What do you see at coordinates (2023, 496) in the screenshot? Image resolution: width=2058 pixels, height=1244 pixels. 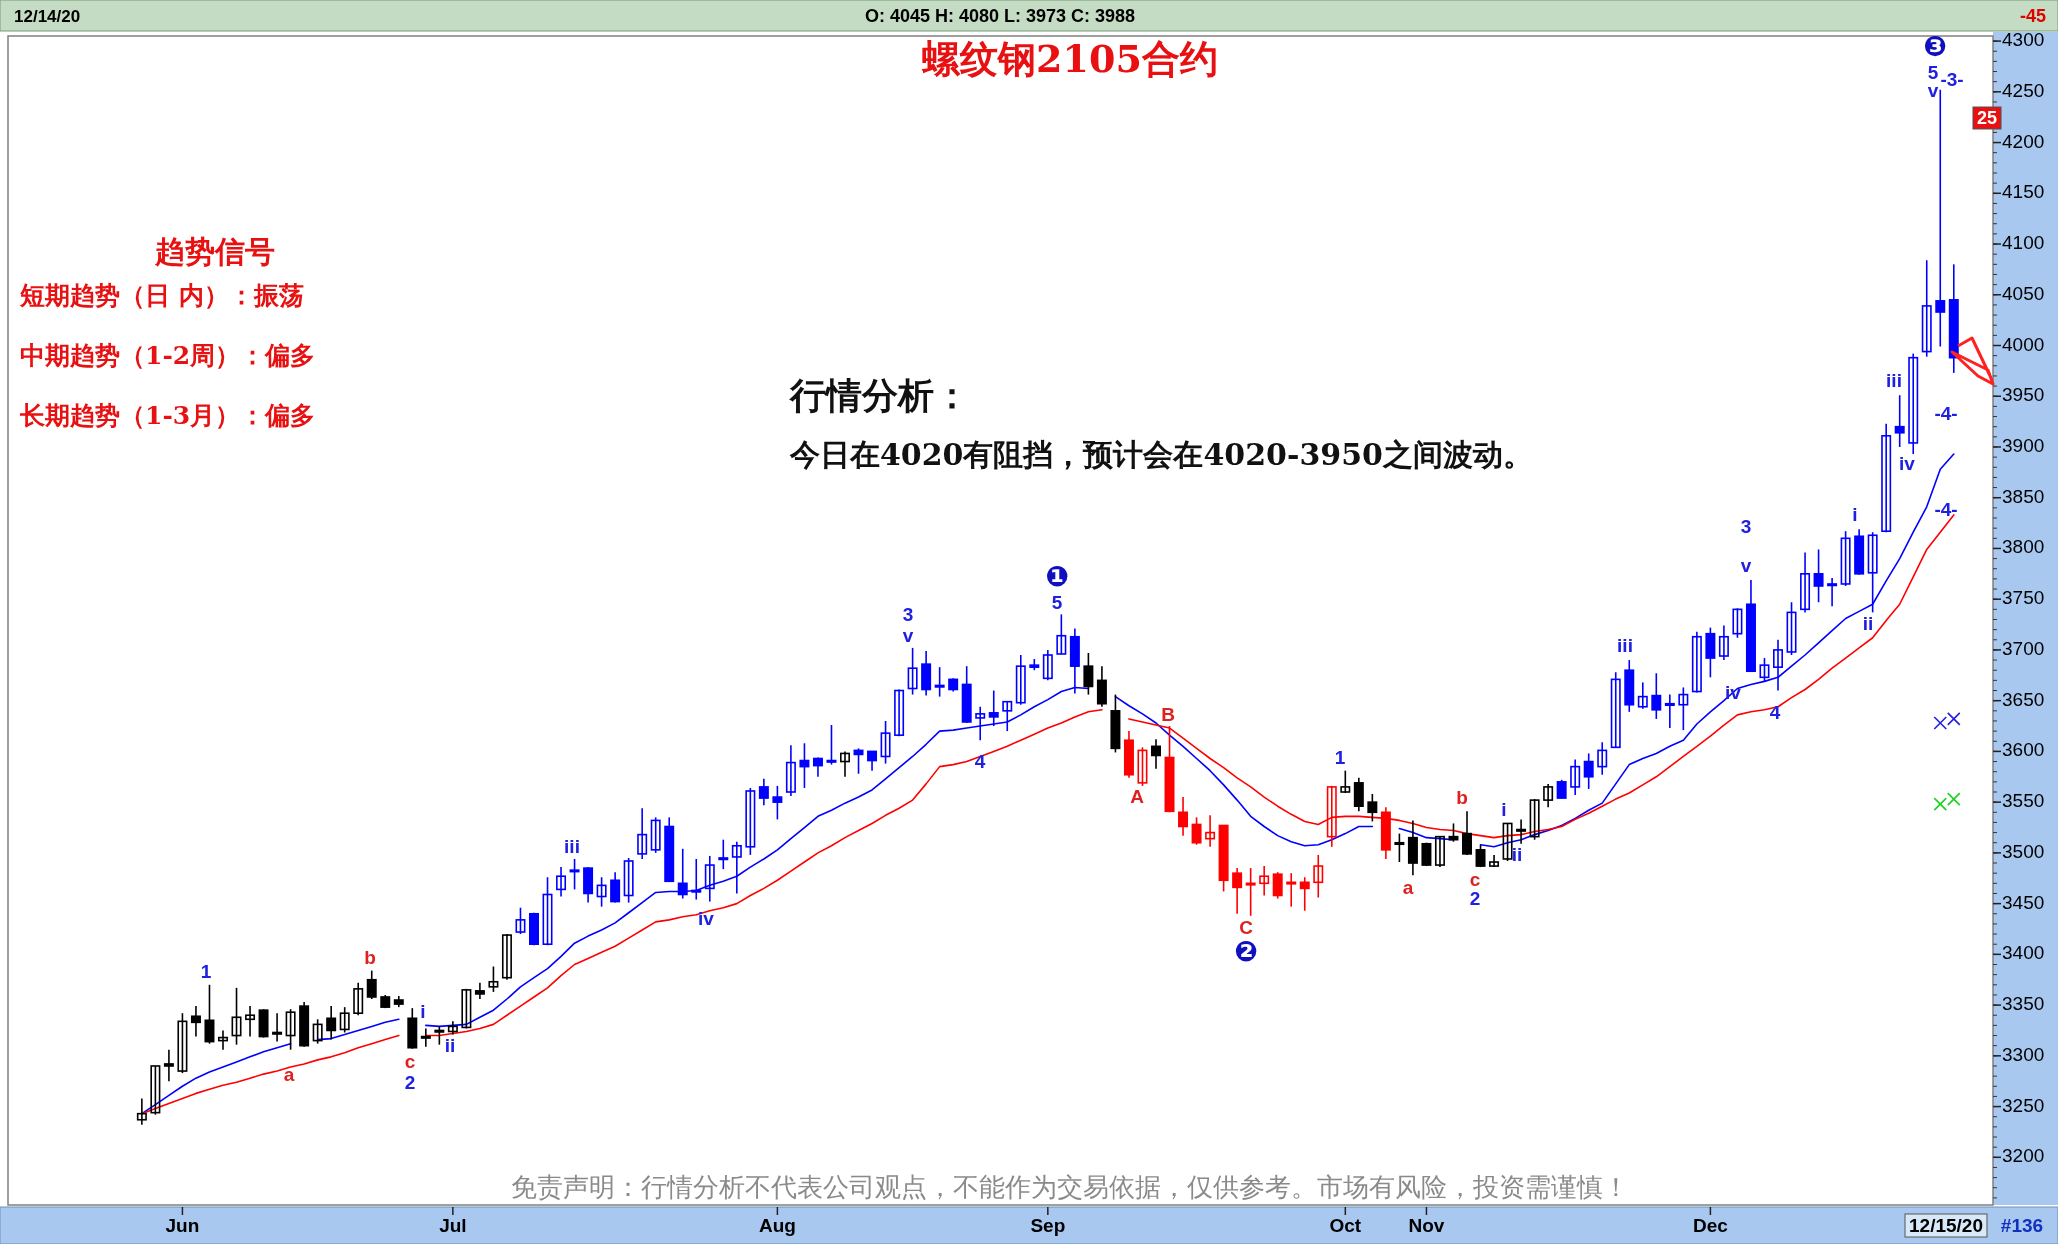 I see `y-tick-label: 3850` at bounding box center [2023, 496].